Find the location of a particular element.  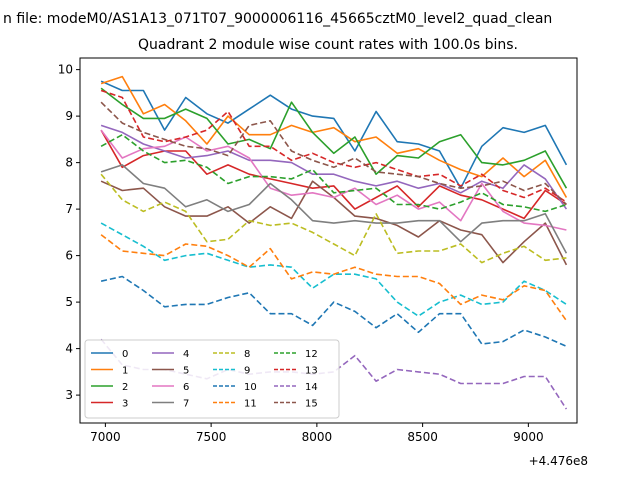

legend-label-6: 6 is located at coordinates (186, 387).